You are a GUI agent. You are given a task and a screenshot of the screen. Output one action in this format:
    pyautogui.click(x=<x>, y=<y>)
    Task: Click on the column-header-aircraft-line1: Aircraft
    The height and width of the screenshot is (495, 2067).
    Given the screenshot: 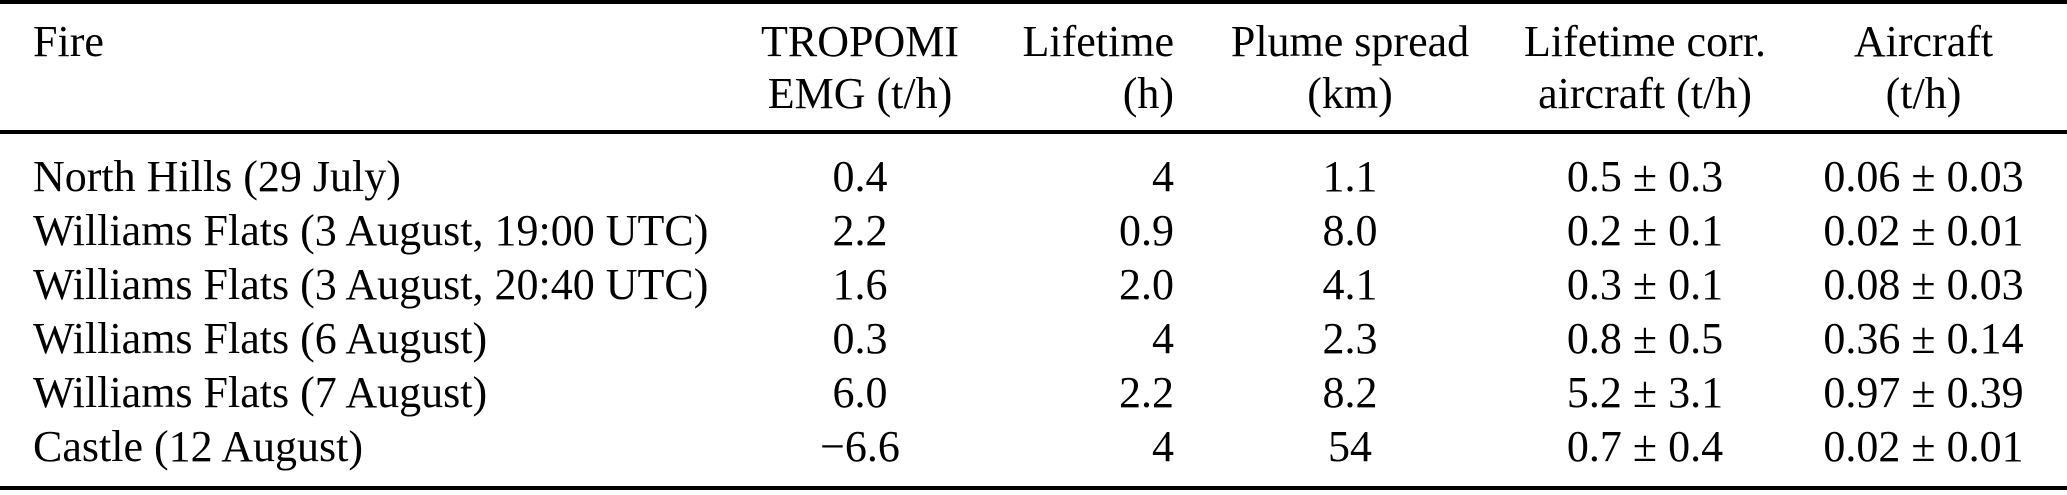 What is the action you would take?
    pyautogui.click(x=1923, y=41)
    